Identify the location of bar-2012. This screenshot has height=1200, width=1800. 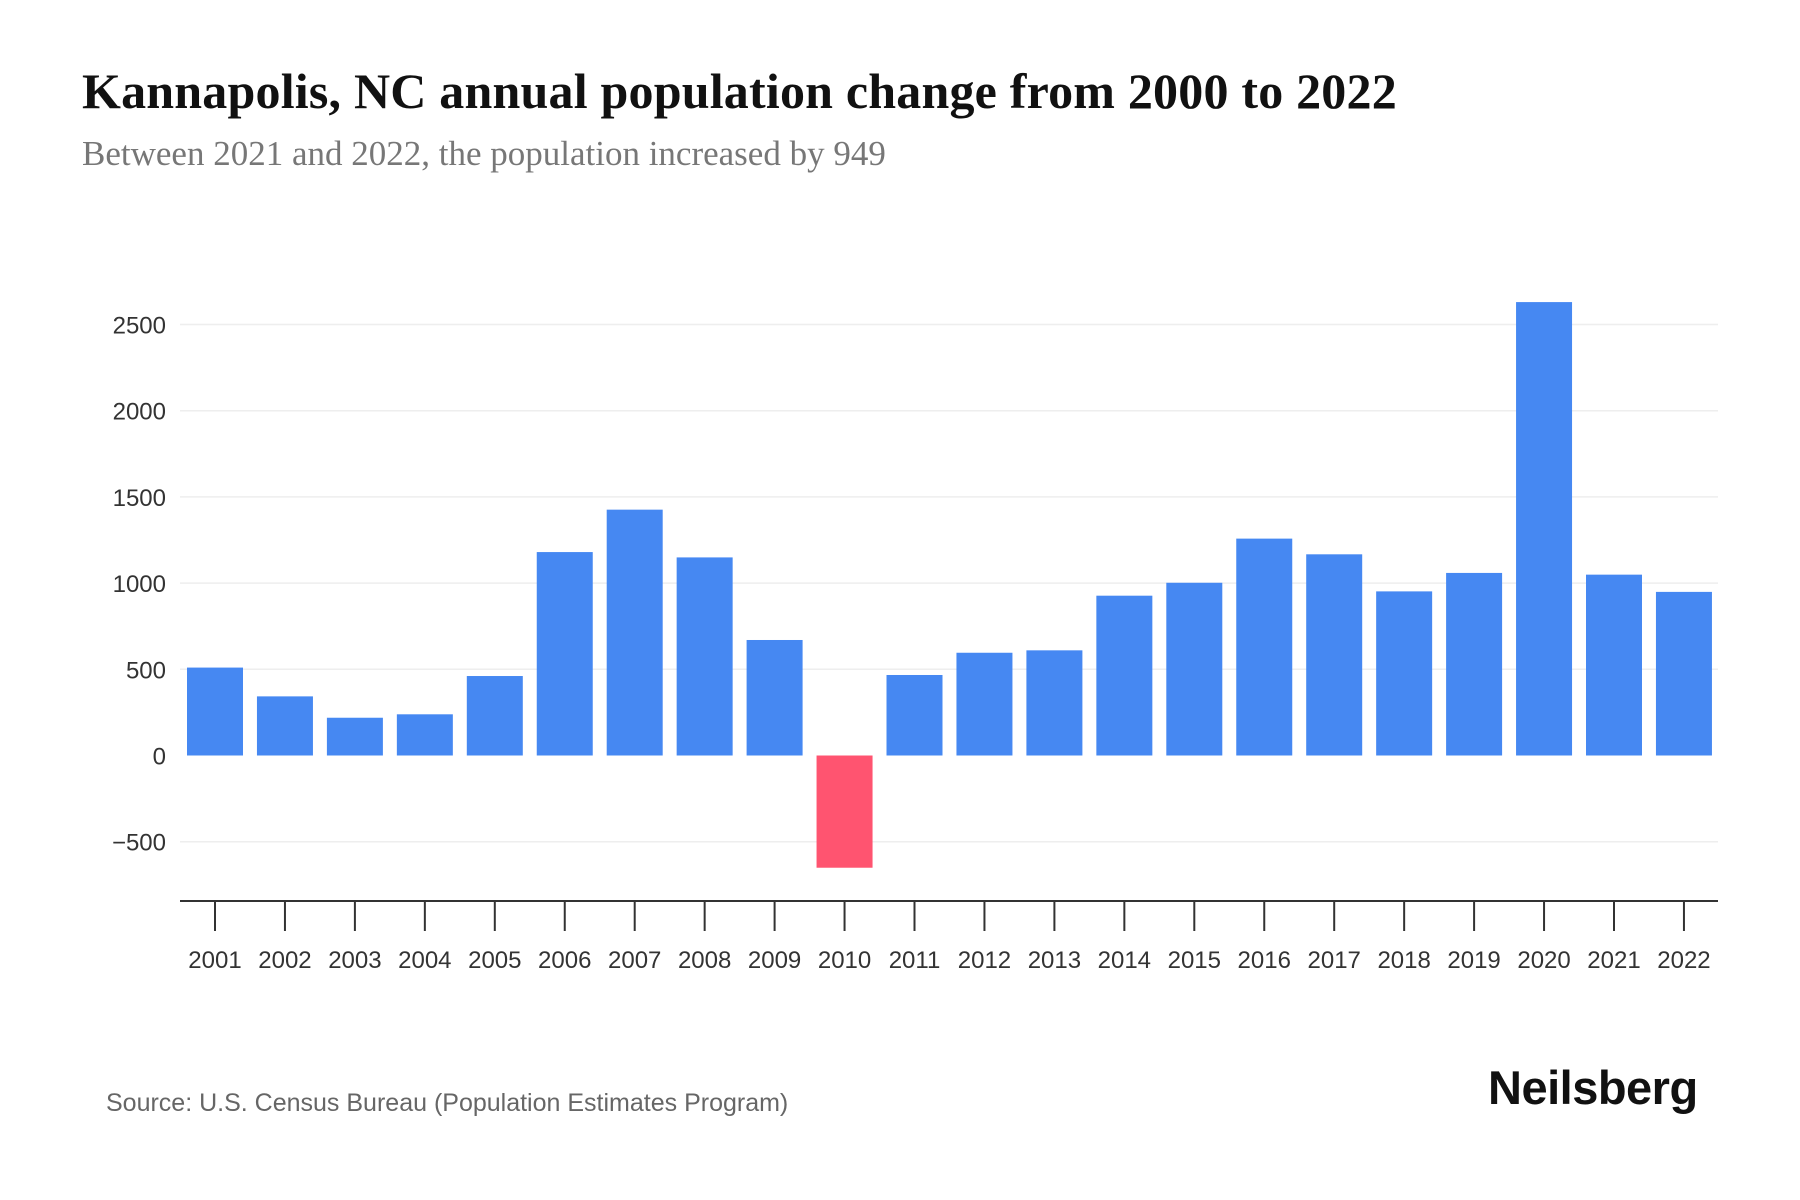
(984, 704).